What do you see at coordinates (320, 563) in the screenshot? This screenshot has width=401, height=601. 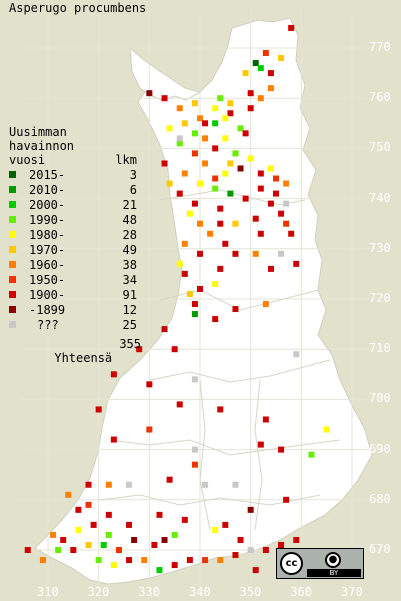 I see `license-badge: cc ● BY` at bounding box center [320, 563].